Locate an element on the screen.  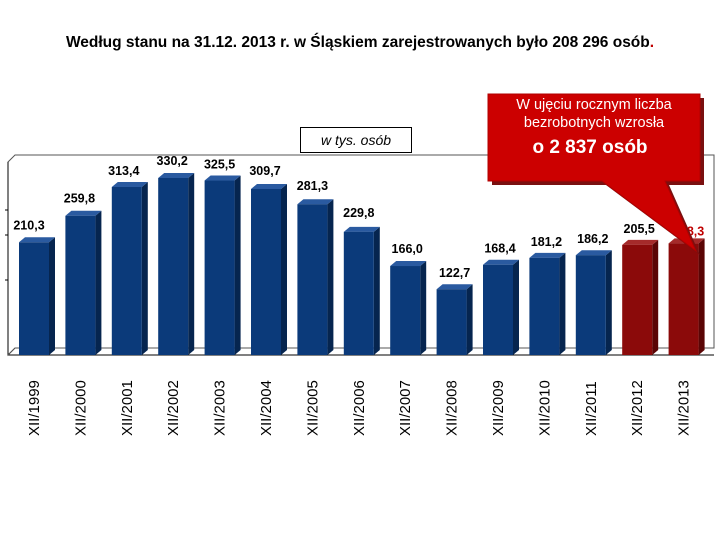
bar-xii-2000 is located at coordinates (80, 285).